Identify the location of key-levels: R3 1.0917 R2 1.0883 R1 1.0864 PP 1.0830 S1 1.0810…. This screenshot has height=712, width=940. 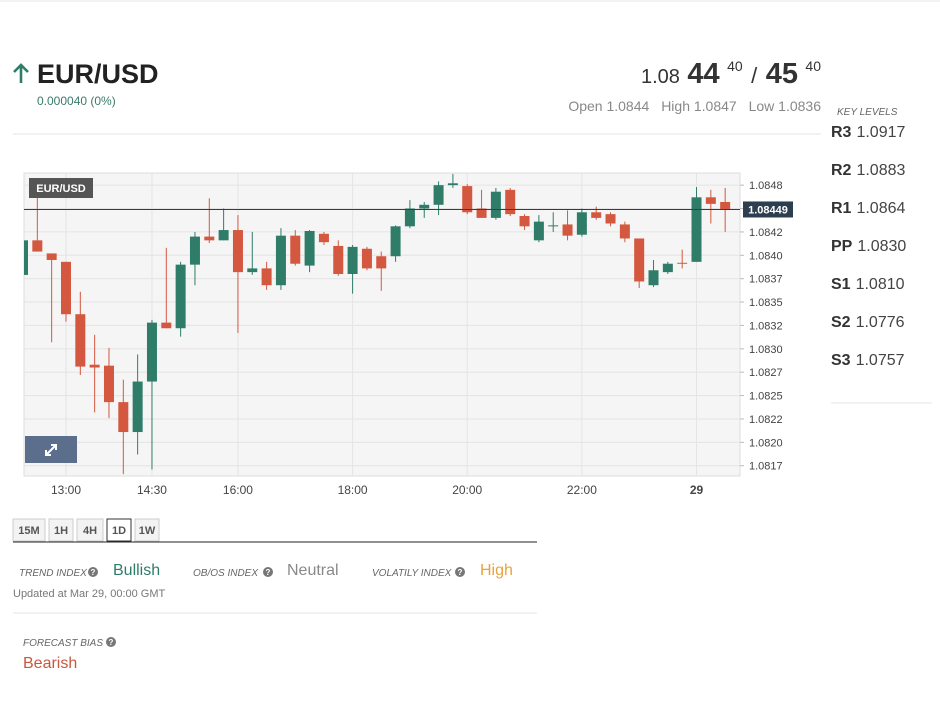
(868, 246).